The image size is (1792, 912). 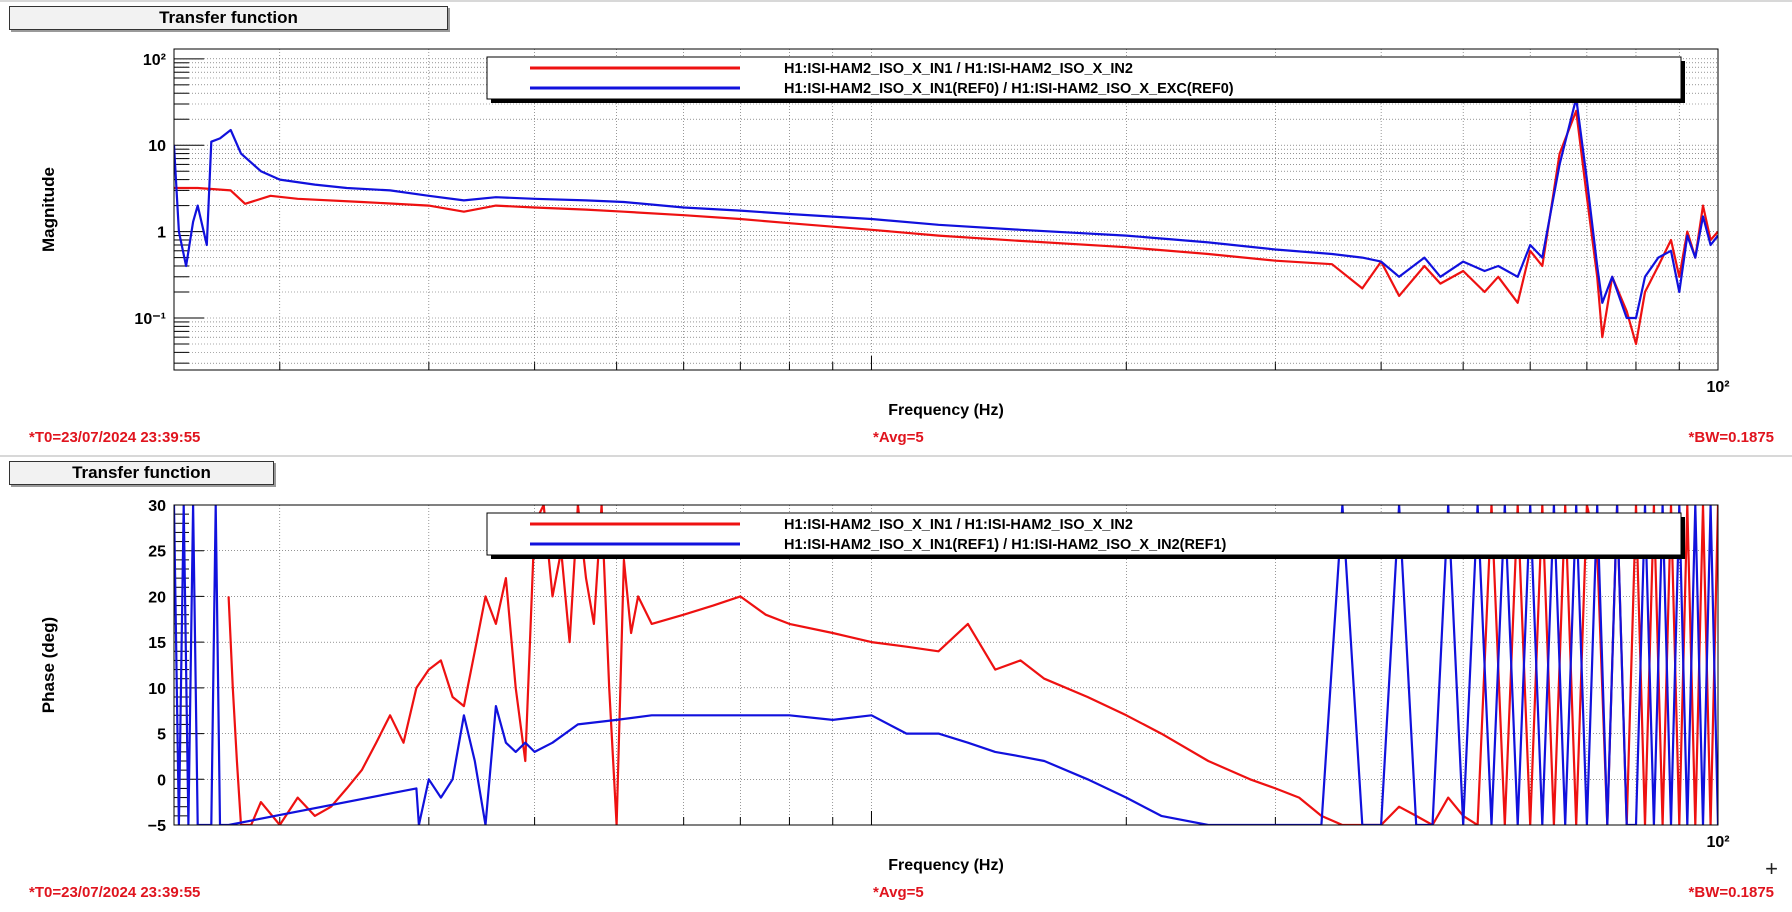 What do you see at coordinates (161, 780) in the screenshot?
I see `y-tick-label: 0` at bounding box center [161, 780].